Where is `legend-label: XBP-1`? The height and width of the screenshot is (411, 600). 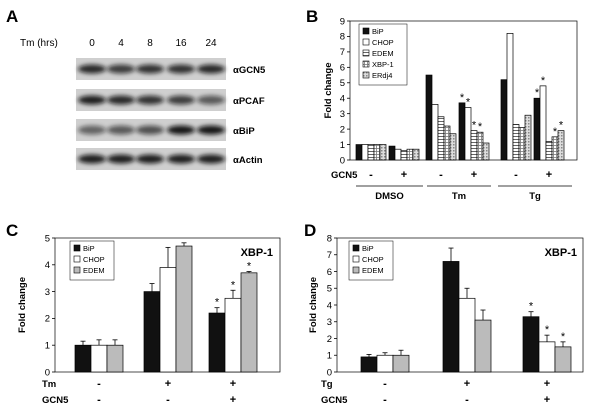 legend-label: XBP-1 is located at coordinates (383, 64).